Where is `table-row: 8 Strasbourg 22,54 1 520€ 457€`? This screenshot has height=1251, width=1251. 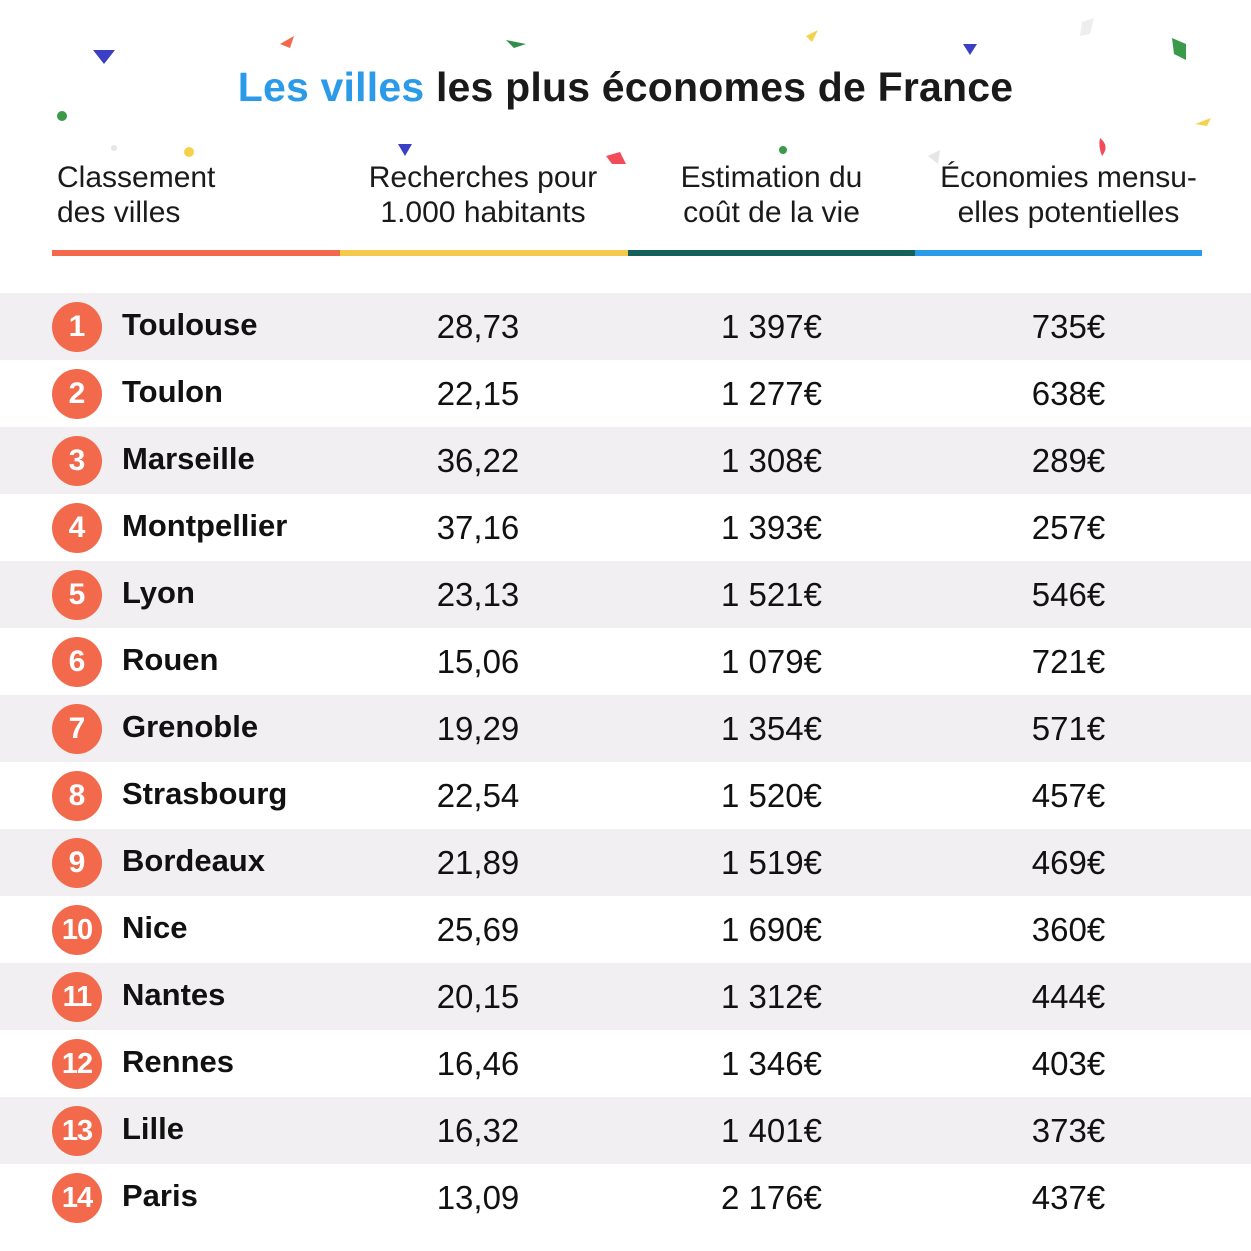 table-row: 8 Strasbourg 22,54 1 520€ 457€ is located at coordinates (625, 795).